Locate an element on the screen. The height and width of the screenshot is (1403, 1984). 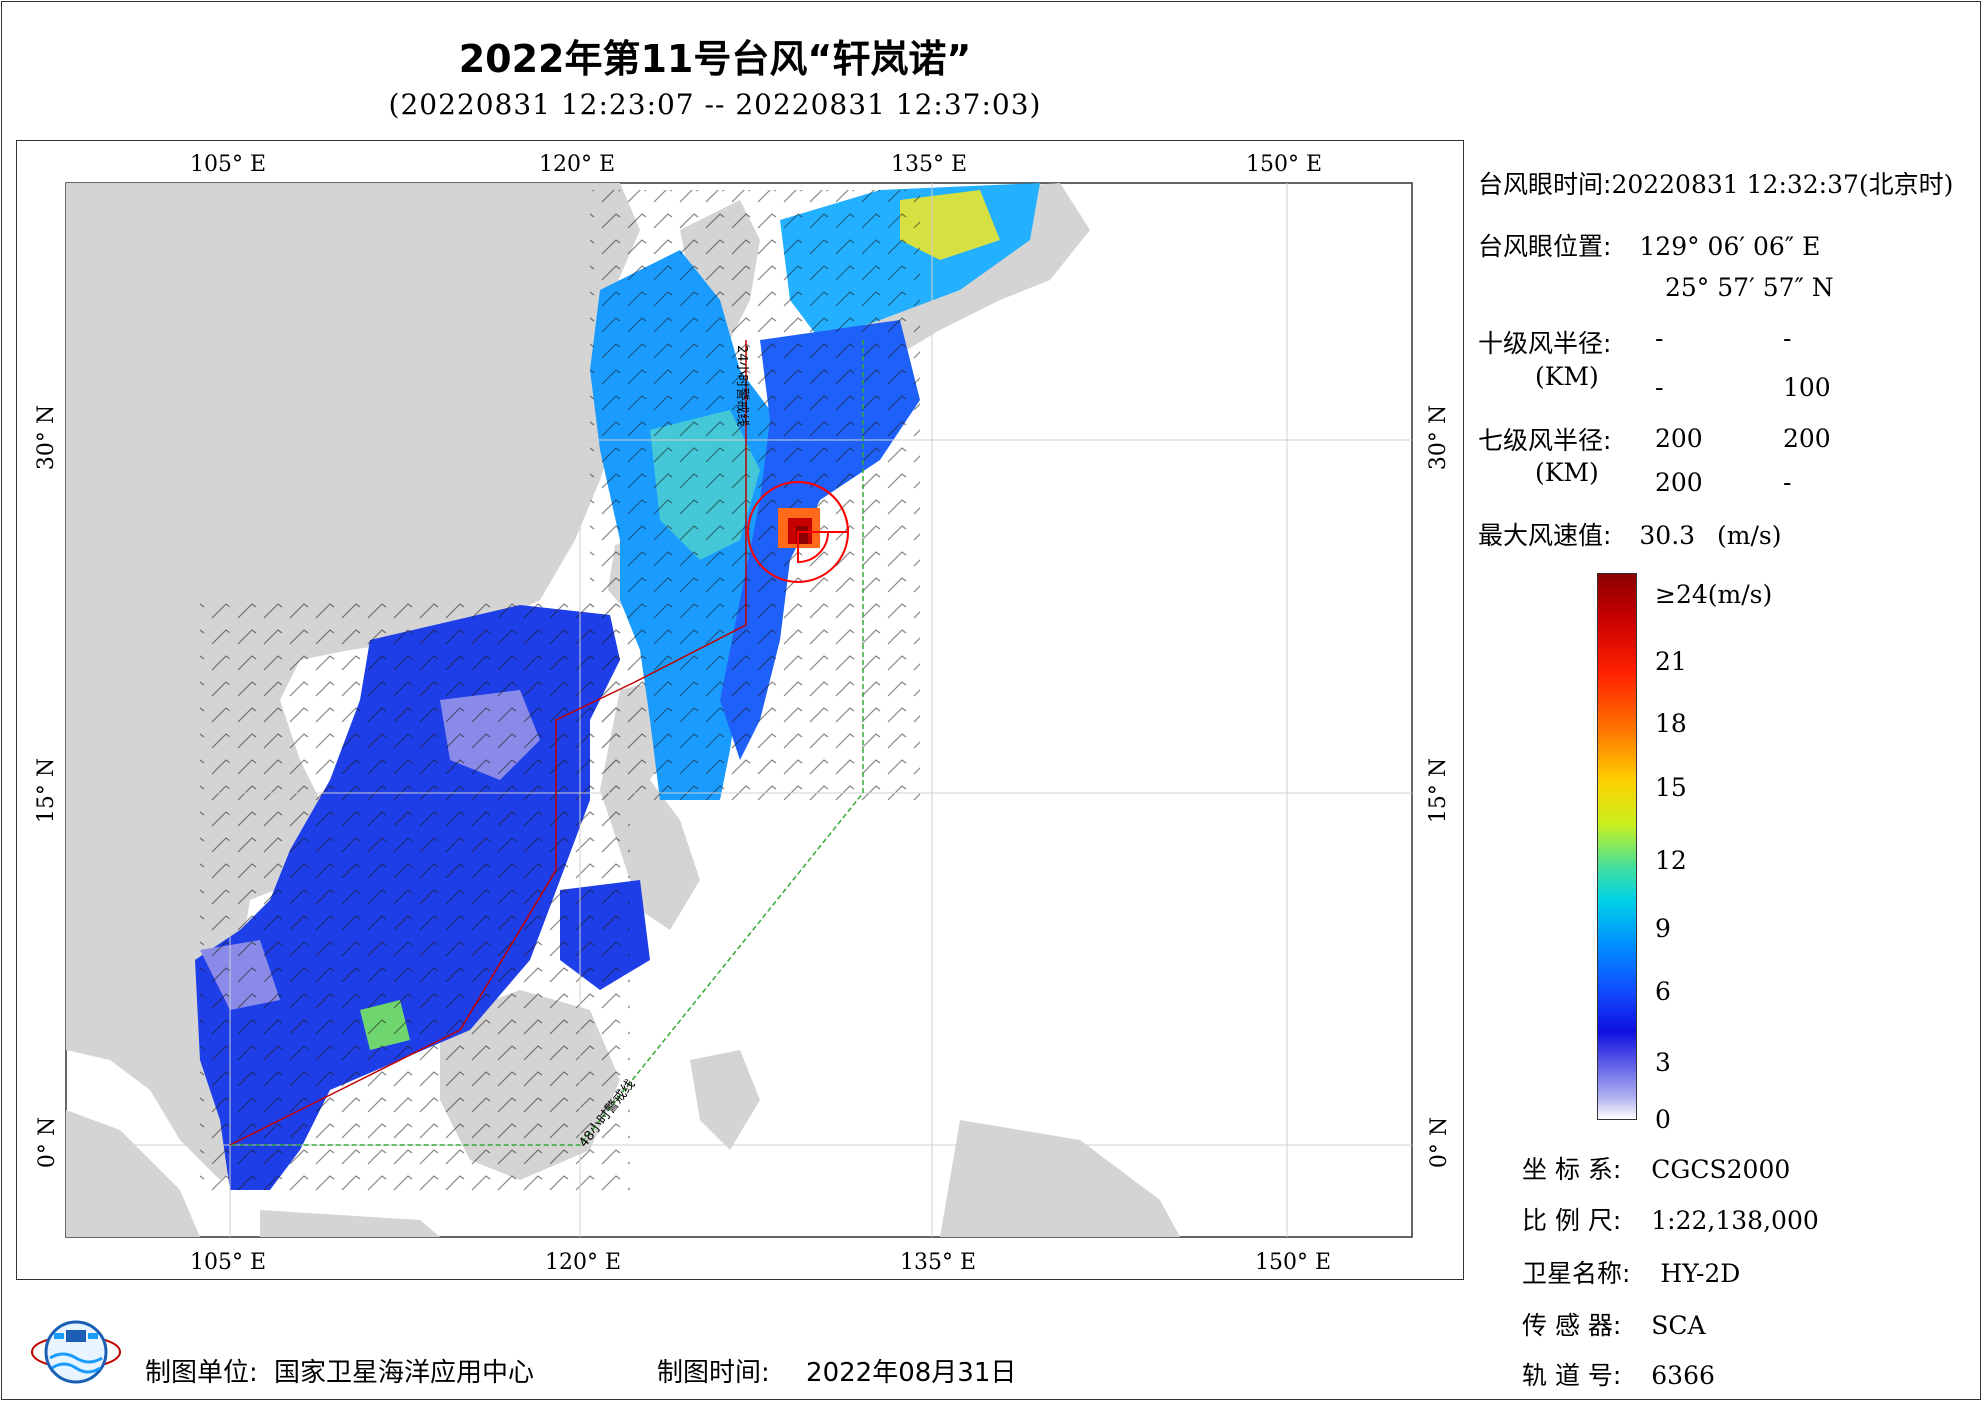
max-wind-row: 最大风速值: 30.3 (m/s) is located at coordinates (1629, 534).